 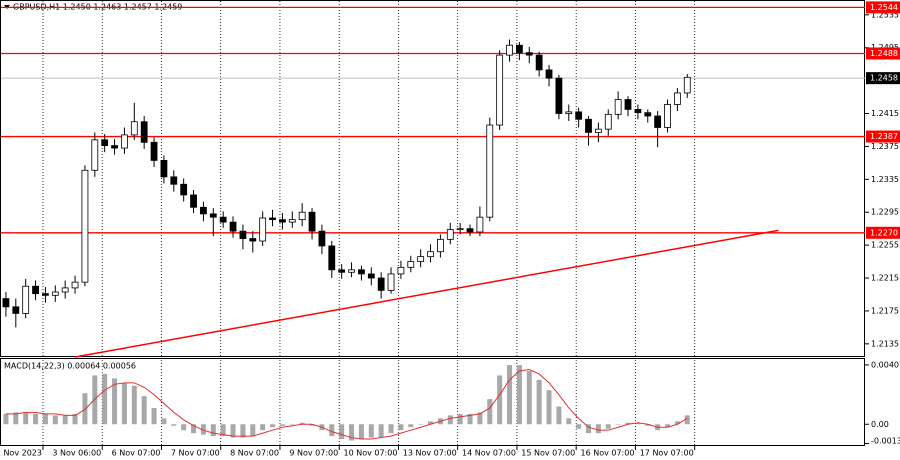 What do you see at coordinates (883, 78) in the screenshot?
I see `current-price-bg` at bounding box center [883, 78].